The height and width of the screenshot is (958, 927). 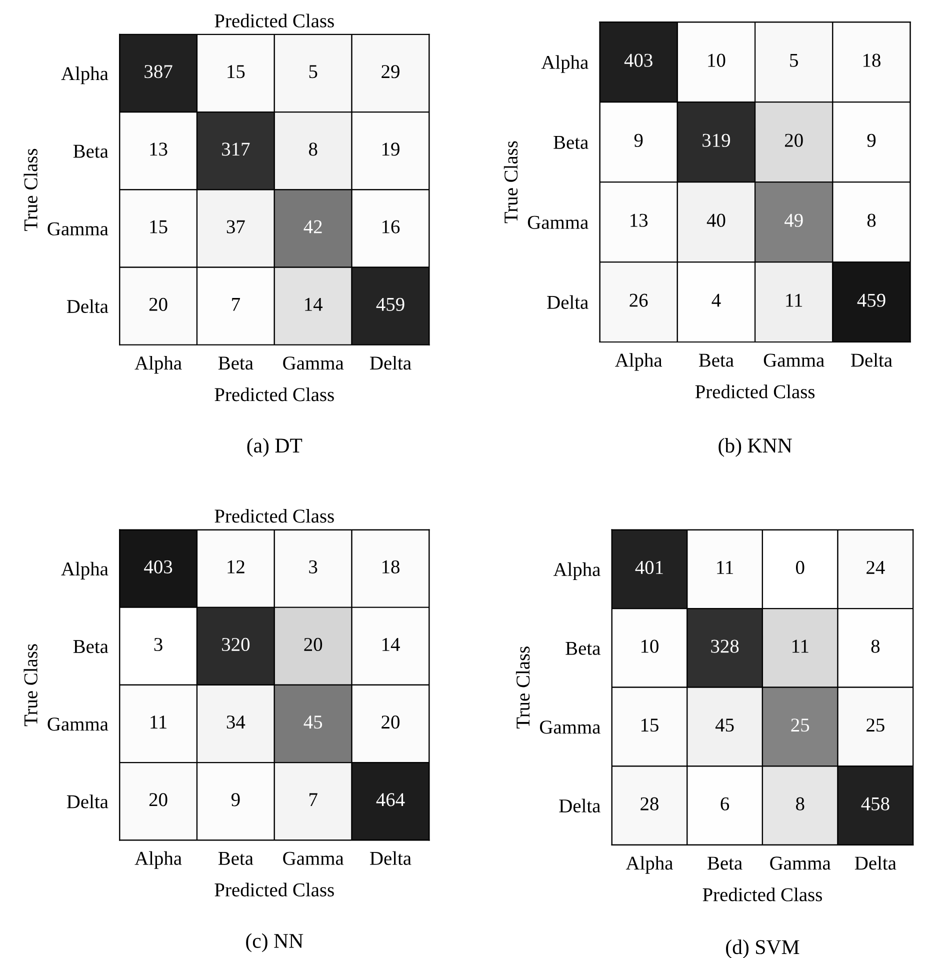 I want to click on data-label: 328, so click(x=725, y=646).